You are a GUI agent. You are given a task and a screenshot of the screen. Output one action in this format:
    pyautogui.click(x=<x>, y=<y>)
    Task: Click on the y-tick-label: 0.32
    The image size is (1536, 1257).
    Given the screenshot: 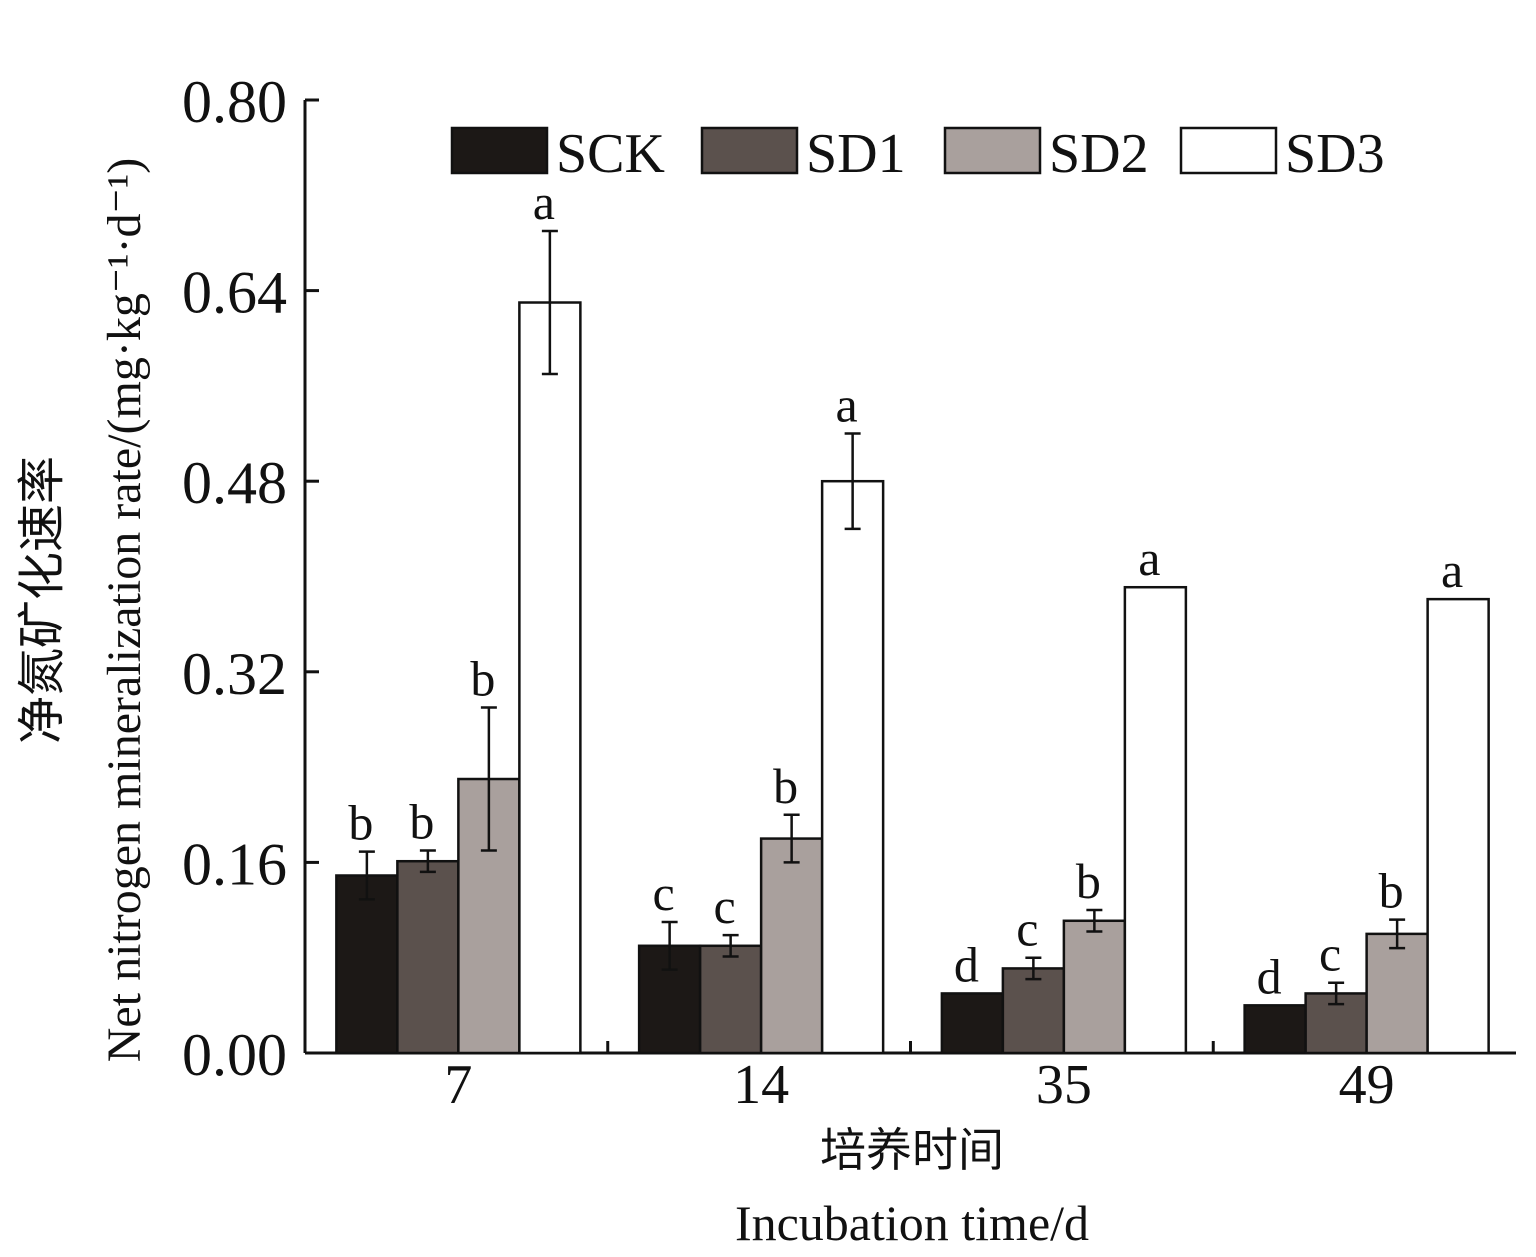 What is the action you would take?
    pyautogui.click(x=234, y=674)
    